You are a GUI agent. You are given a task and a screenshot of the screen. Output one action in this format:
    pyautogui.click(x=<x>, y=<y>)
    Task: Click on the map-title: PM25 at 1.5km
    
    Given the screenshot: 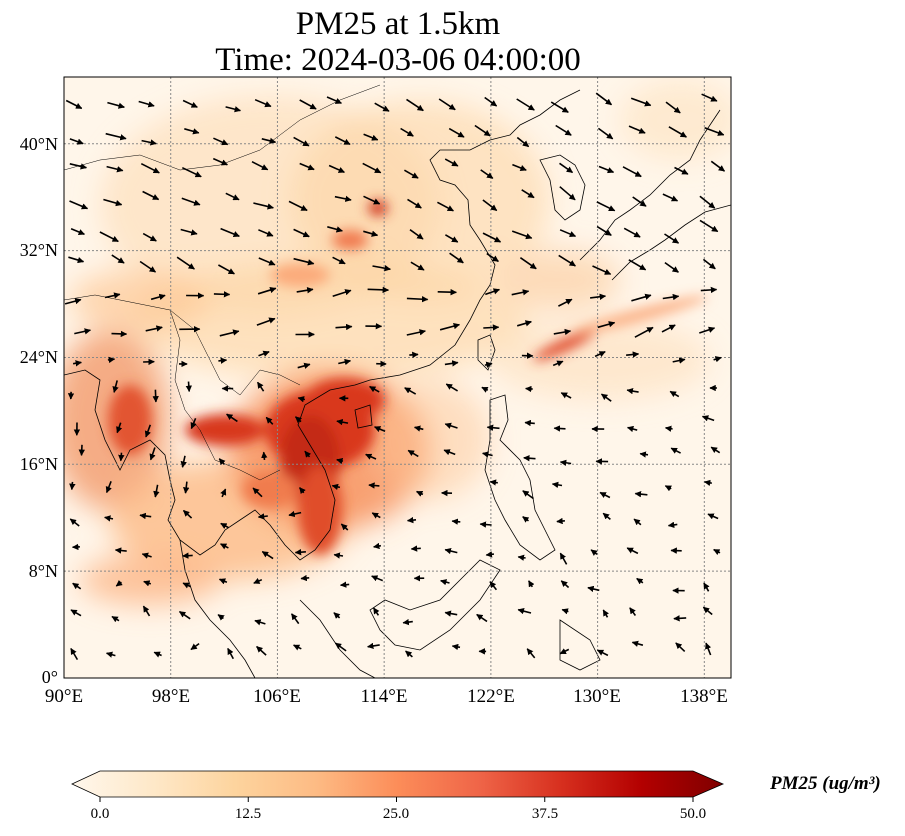 What is the action you would take?
    pyautogui.click(x=398, y=24)
    